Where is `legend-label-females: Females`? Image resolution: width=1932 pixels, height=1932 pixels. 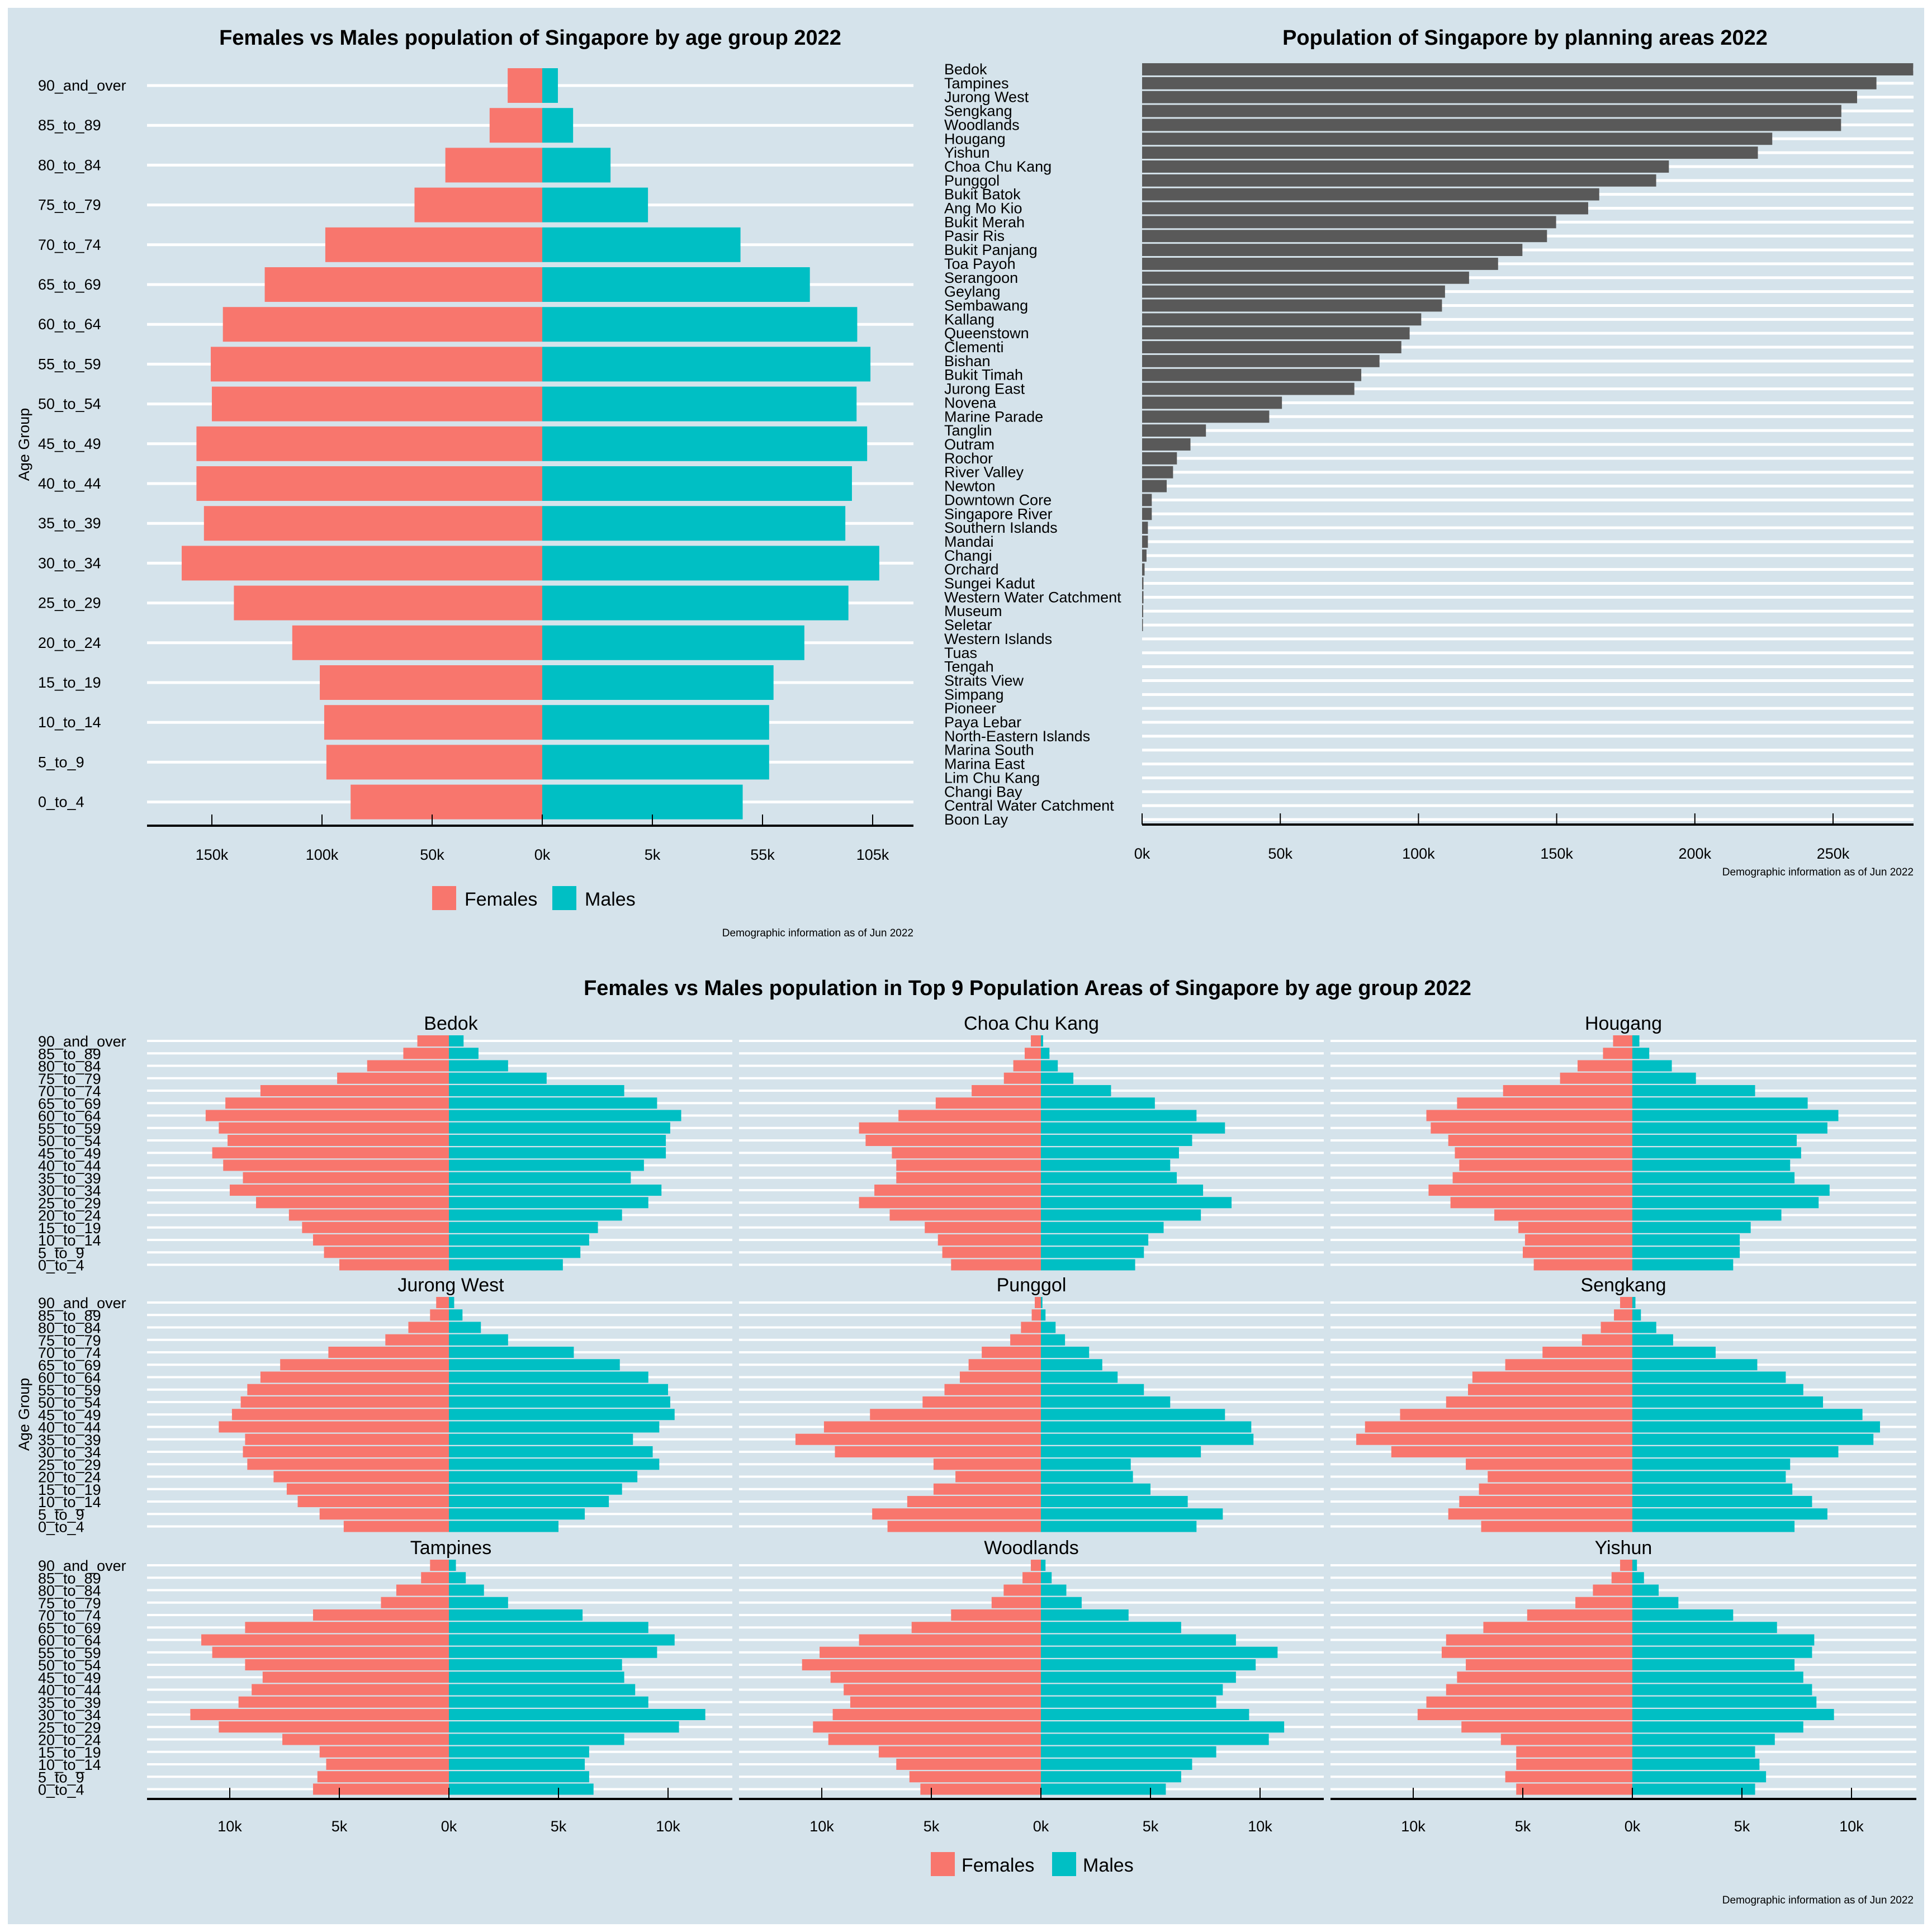
legend-label-females: Females is located at coordinates (998, 1865).